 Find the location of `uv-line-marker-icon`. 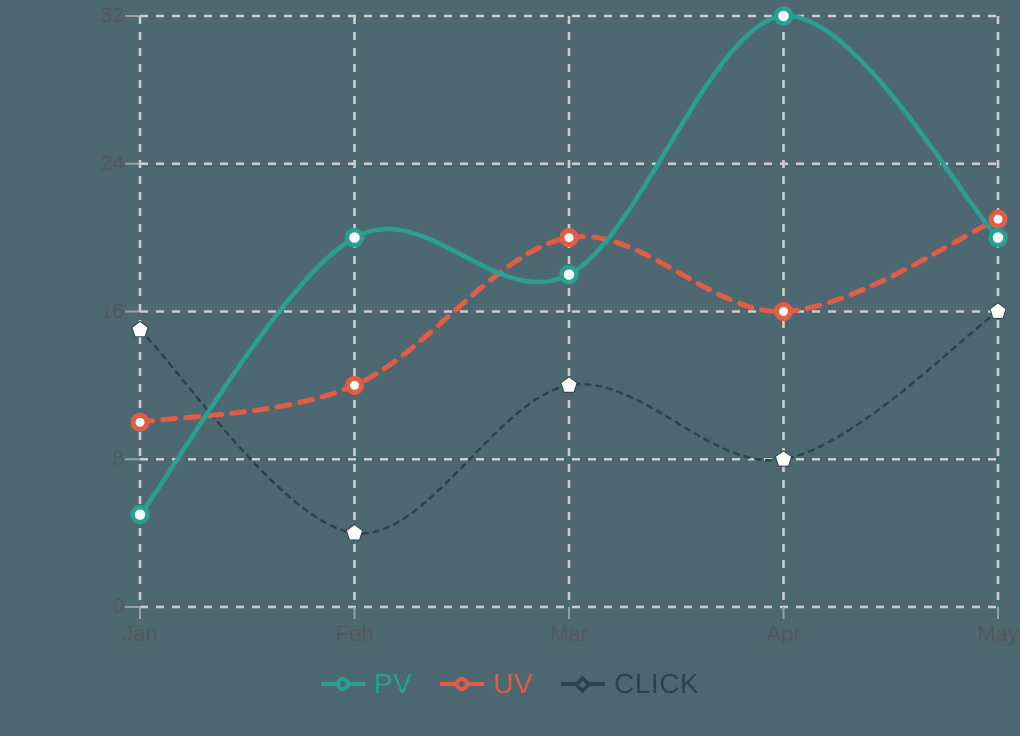

uv-line-marker-icon is located at coordinates (462, 684).